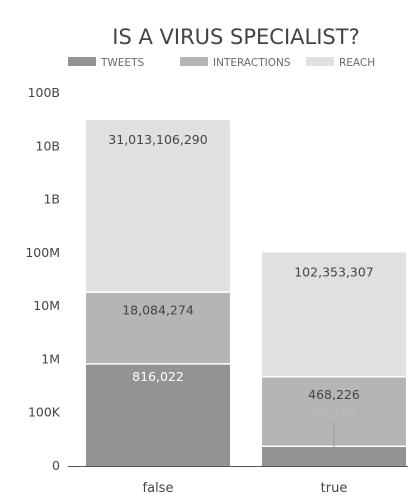 This screenshot has width=418, height=499. What do you see at coordinates (252, 63) in the screenshot?
I see `legend-label-interactions: INTERACTIONS` at bounding box center [252, 63].